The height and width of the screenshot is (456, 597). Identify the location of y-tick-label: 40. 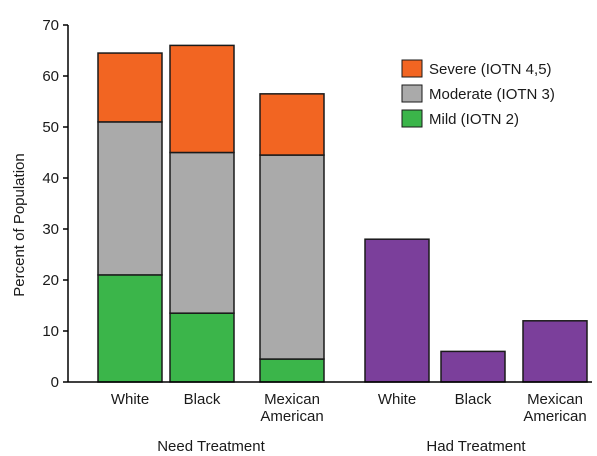
(50, 178).